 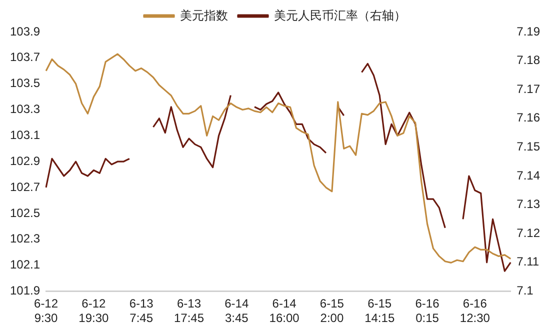 What do you see at coordinates (528, 89) in the screenshot?
I see `y2-tick-label: 7.17` at bounding box center [528, 89].